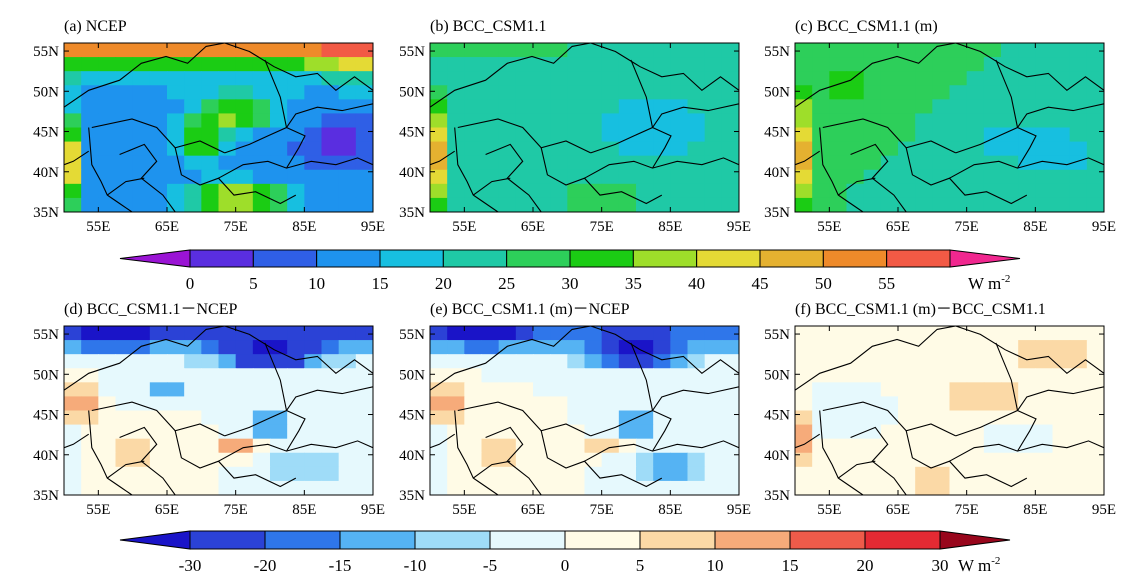 This screenshot has height=588, width=1135. I want to click on y-tick-label: 55N, so click(412, 52).